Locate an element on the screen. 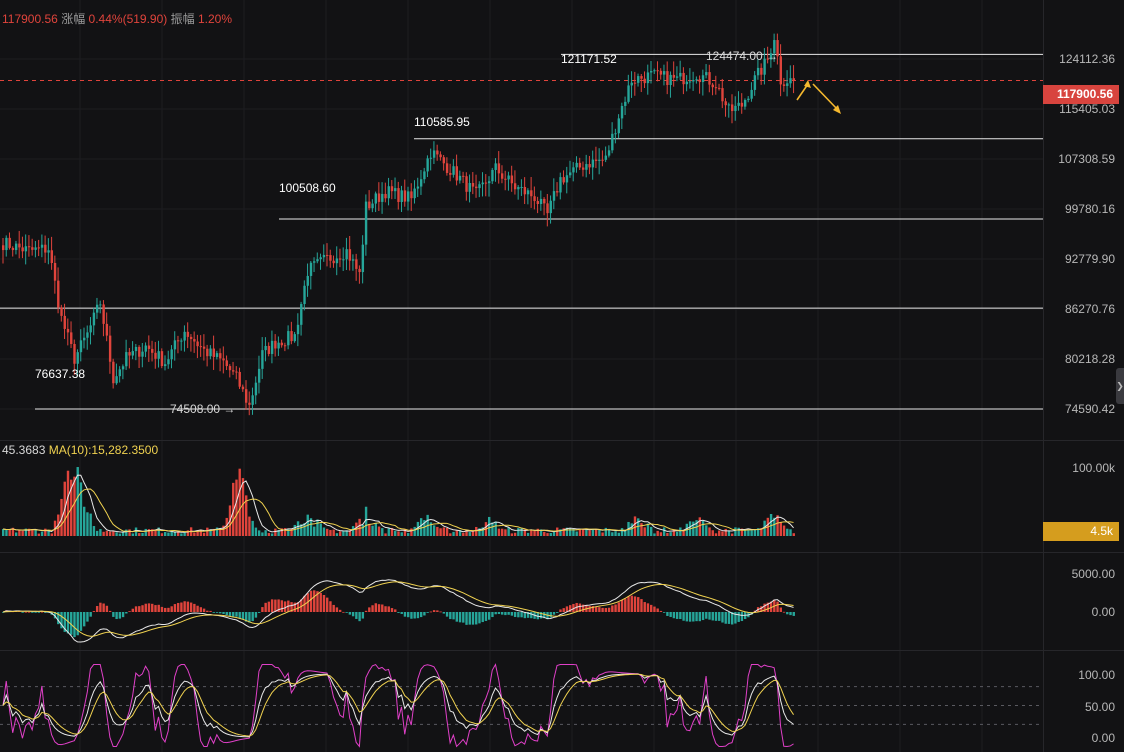 Image resolution: width=1124 pixels, height=752 pixels. forecast-arrow-down-head is located at coordinates (837, 109).